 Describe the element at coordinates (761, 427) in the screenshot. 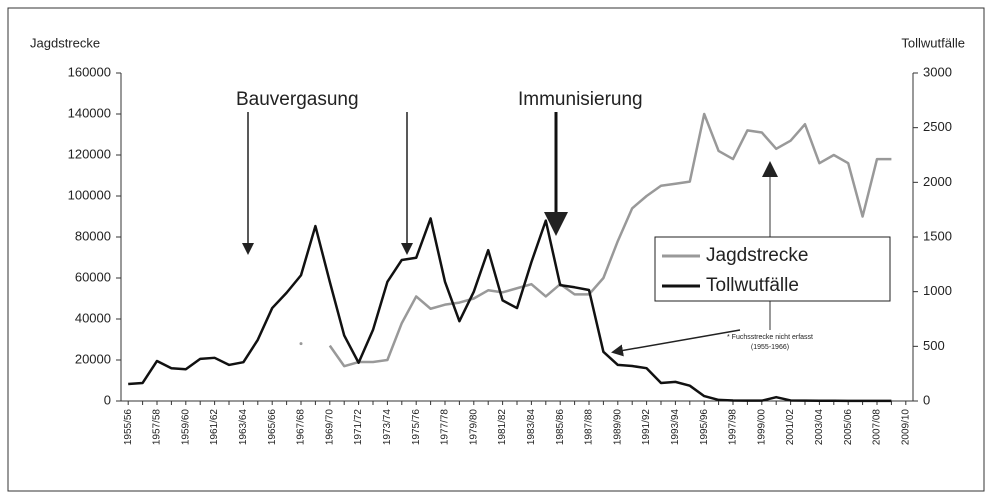

I see `x-tick-label: 1999/00` at that location.